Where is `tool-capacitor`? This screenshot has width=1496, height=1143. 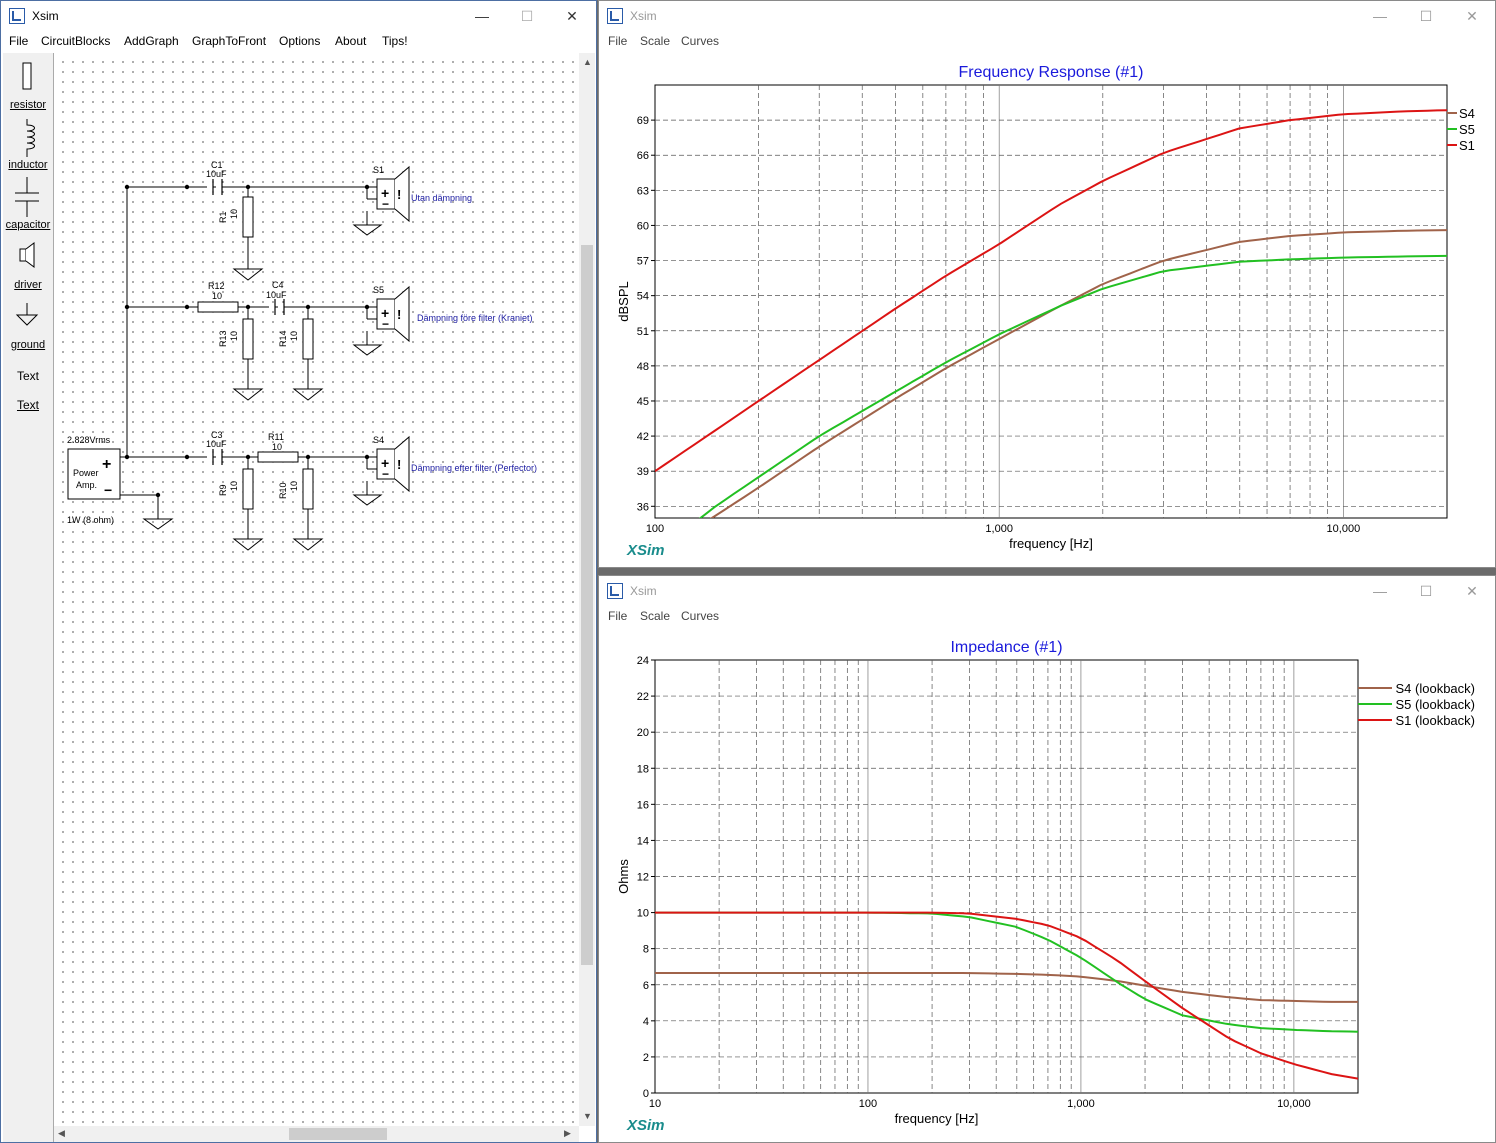 tool-capacitor is located at coordinates (28, 199).